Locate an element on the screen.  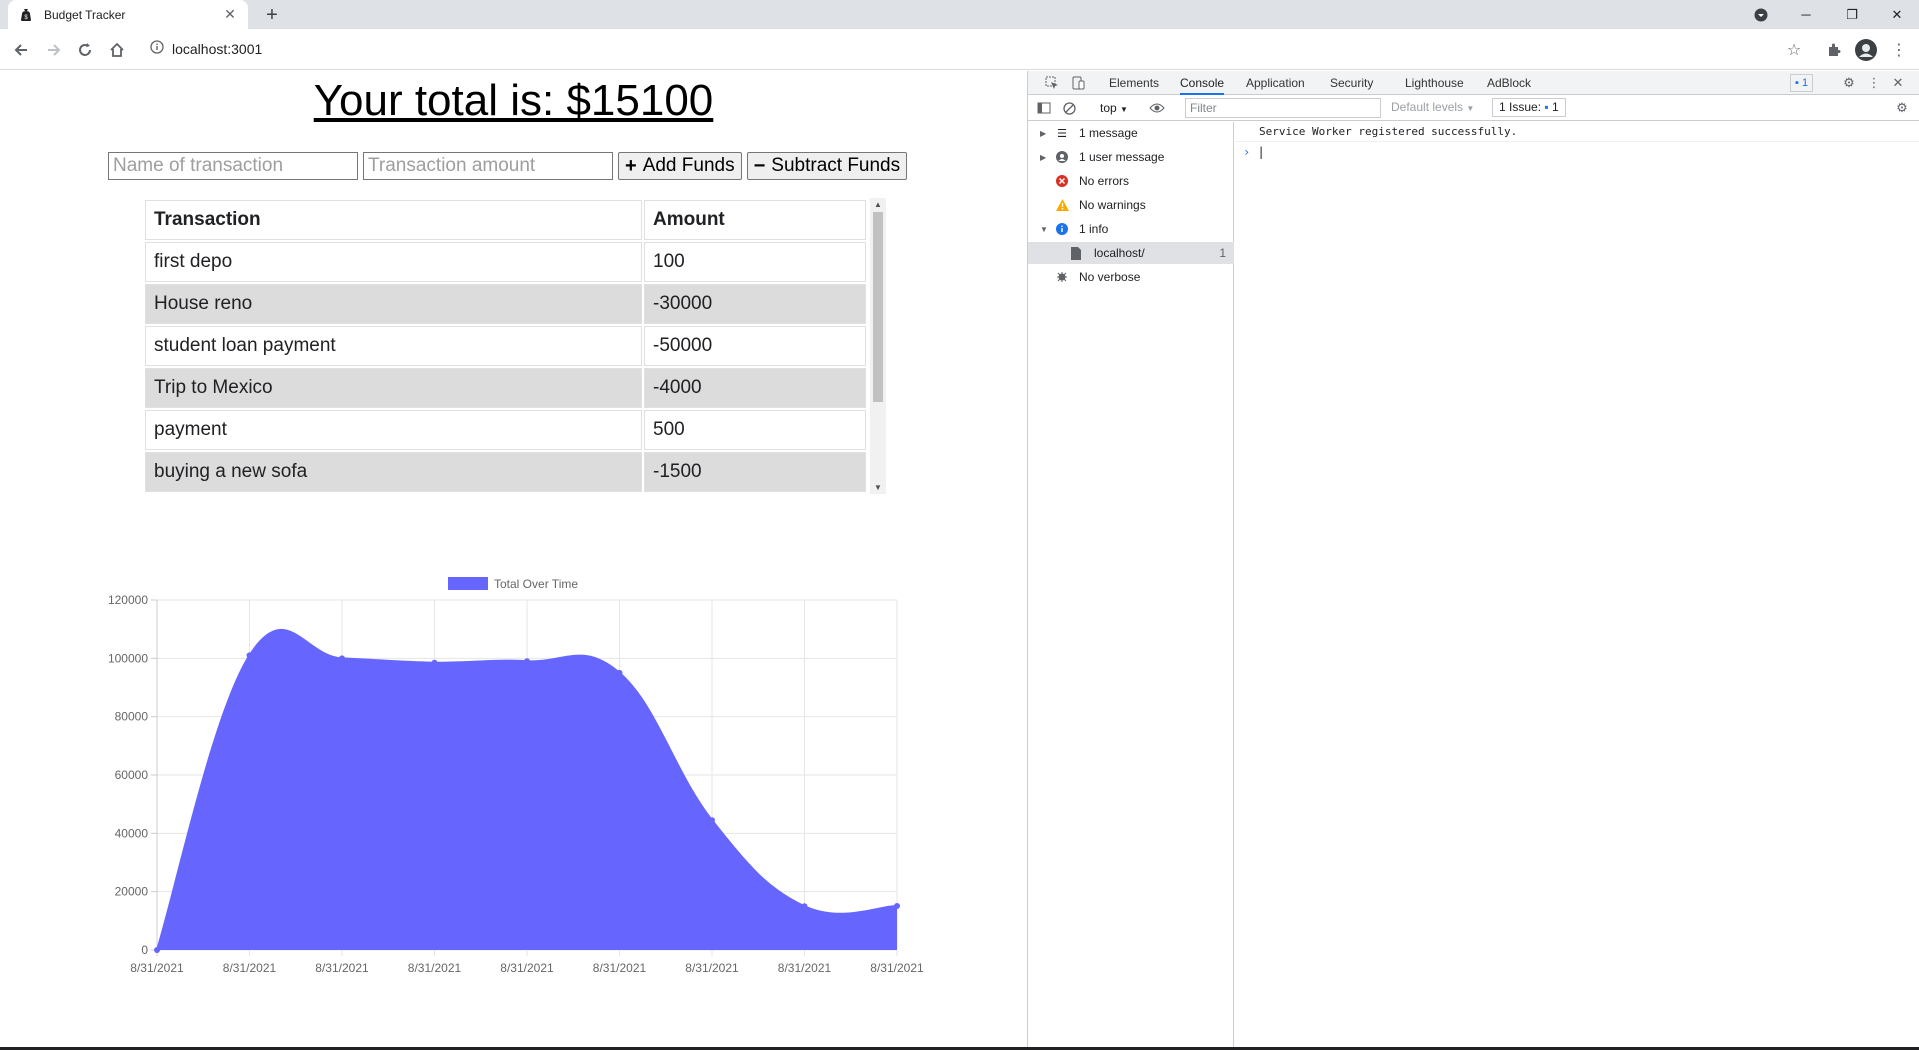
sidebar-item-messages: ▶ ☰ 1 message is located at coordinates (1131, 133).